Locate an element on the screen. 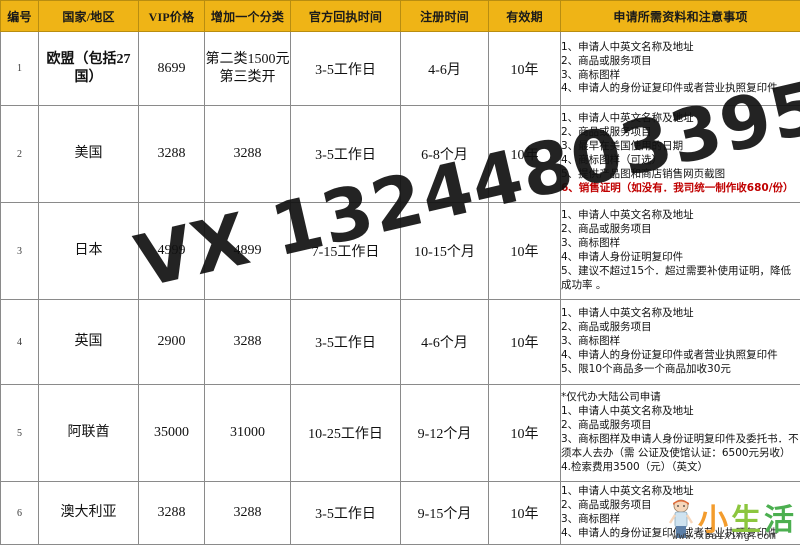 This screenshot has height=548, width=800. cell-country: 阿联酋 is located at coordinates (88, 433).